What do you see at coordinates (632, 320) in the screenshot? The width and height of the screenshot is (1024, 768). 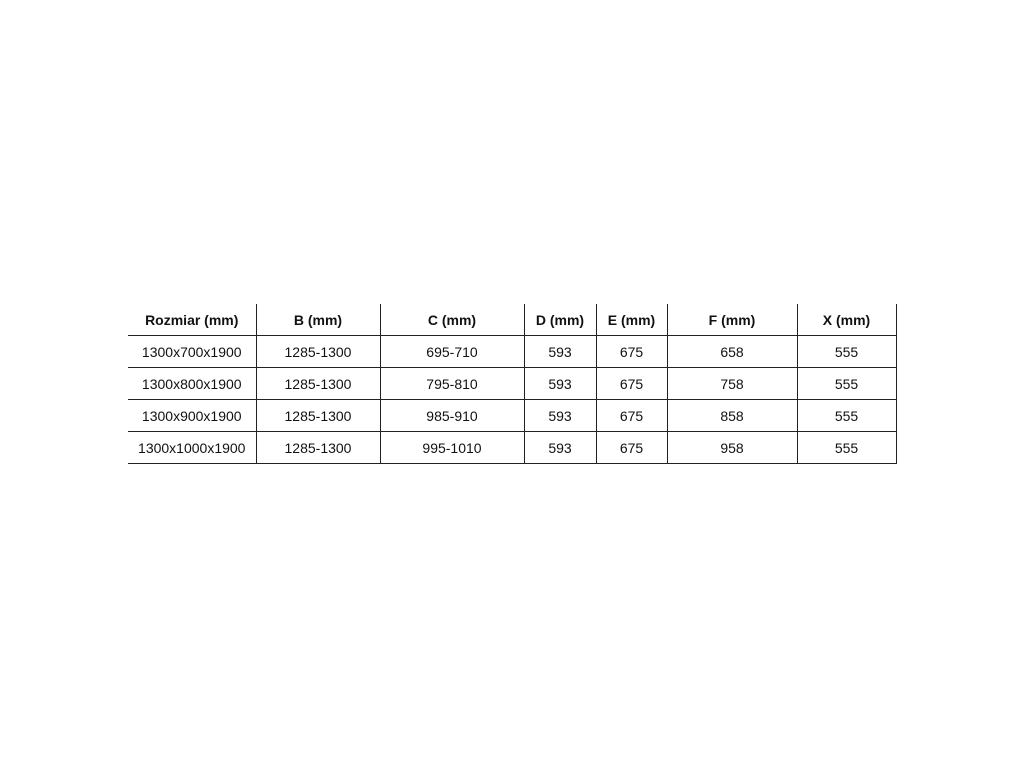 I see `header-e: E (mm)` at bounding box center [632, 320].